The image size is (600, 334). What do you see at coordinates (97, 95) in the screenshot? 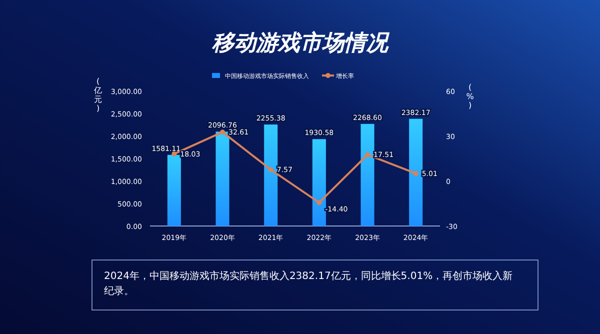
I see `y-axis-title: (亿元)` at bounding box center [97, 95].